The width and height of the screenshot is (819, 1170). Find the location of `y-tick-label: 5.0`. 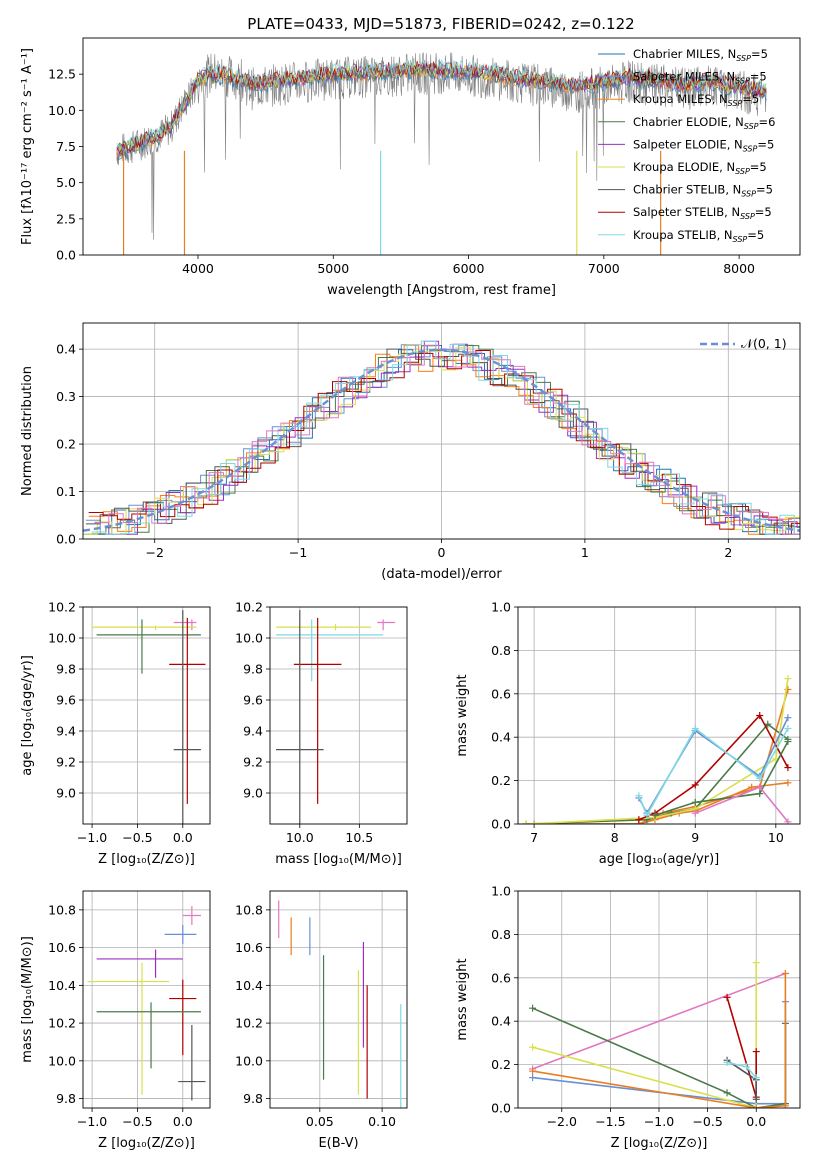

y-tick-label: 5.0 is located at coordinates (66, 182).